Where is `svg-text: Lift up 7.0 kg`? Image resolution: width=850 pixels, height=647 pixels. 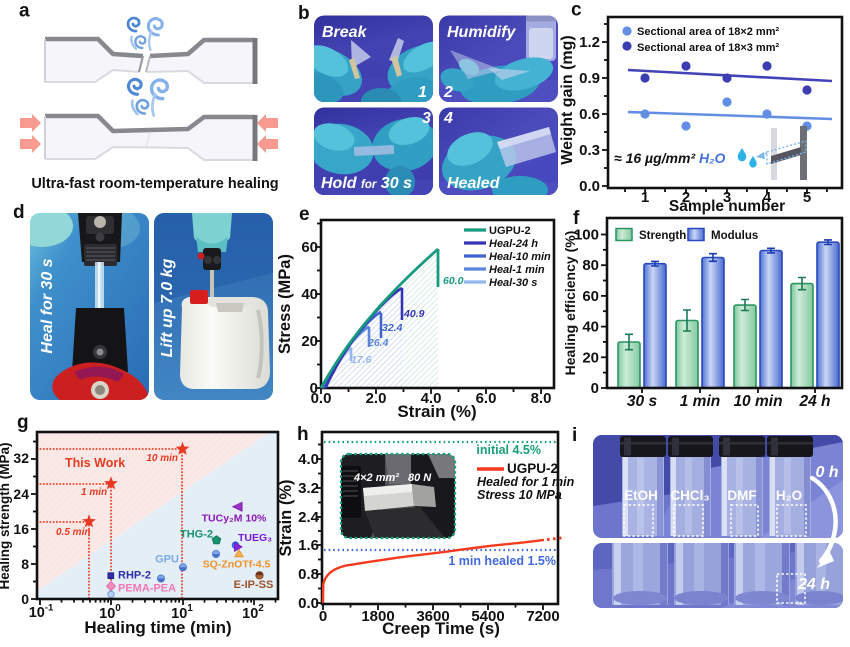
svg-text: Lift up 7.0 kg is located at coordinates (167, 307).